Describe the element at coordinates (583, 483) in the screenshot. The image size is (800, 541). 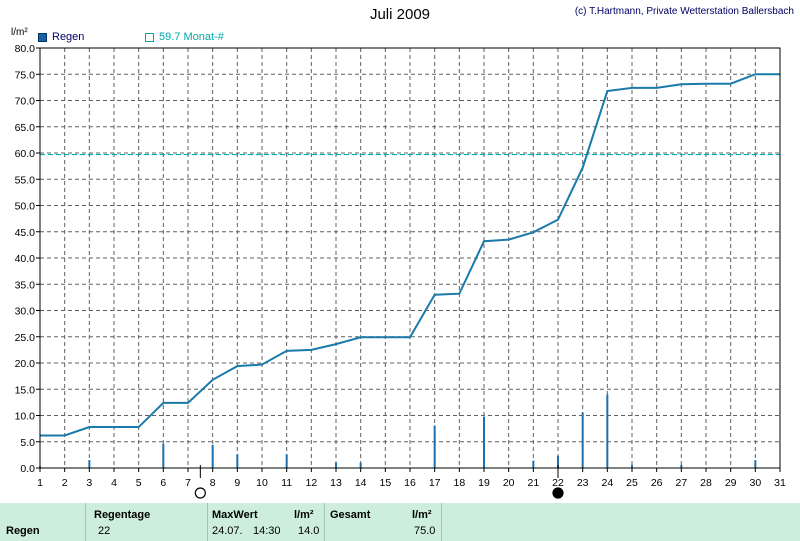
I see `x-tick-label: 23` at that location.